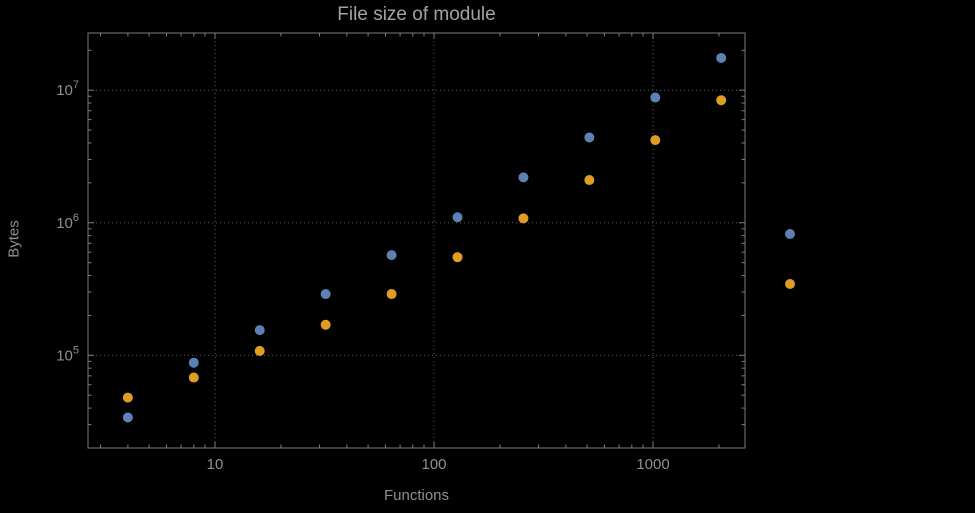 This screenshot has height=513, width=975. What do you see at coordinates (67, 222) in the screenshot?
I see `y-tick-label: 10⁶` at bounding box center [67, 222].